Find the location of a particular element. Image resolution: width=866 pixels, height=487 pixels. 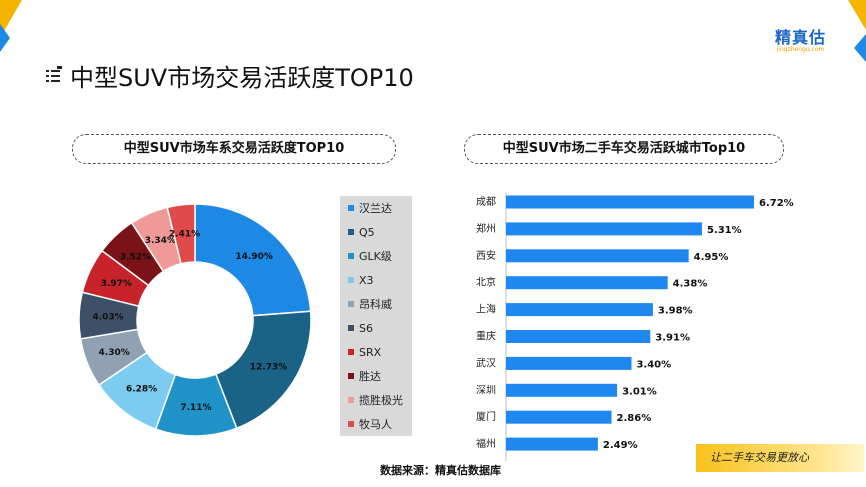

bar-category-label-0: 成都 is located at coordinates (486, 202).